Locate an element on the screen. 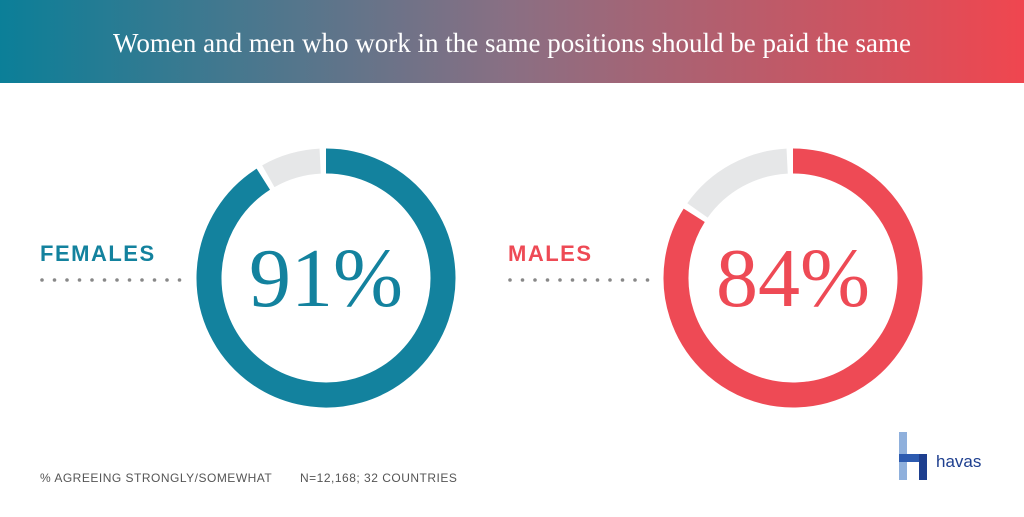 The width and height of the screenshot is (1024, 517). footnote: % AGREEING STRONGLY/SOMEWHAT is located at coordinates (156, 478).